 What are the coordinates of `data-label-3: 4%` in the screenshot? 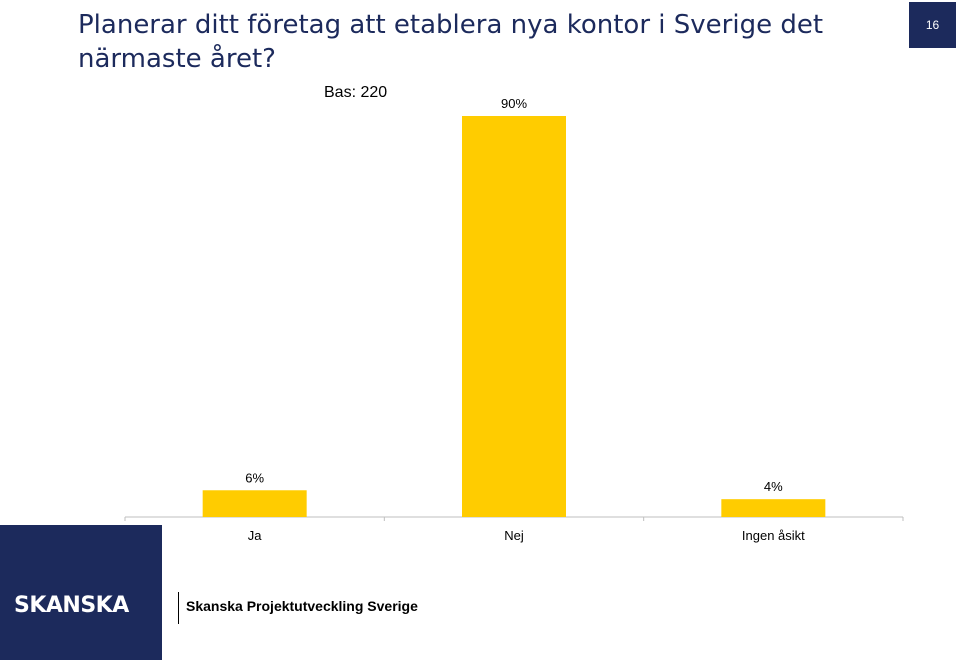 It's located at (773, 486).